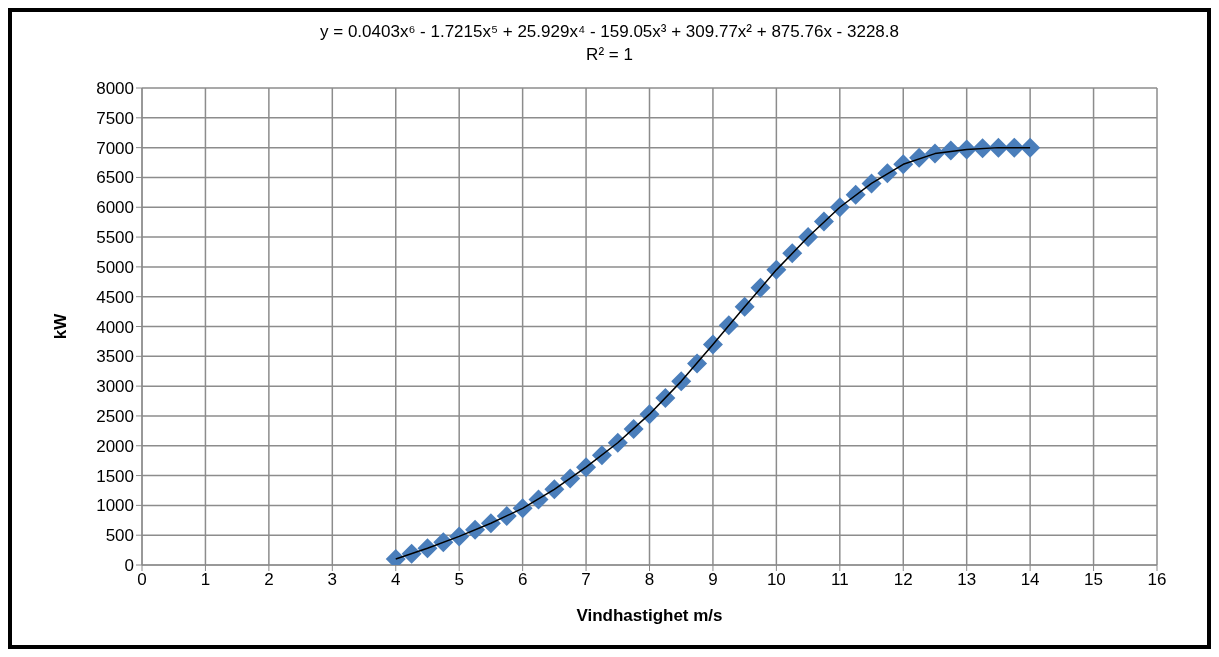 This screenshot has height=657, width=1219. Describe the element at coordinates (1030, 580) in the screenshot. I see `x-tick-label: 14` at that location.